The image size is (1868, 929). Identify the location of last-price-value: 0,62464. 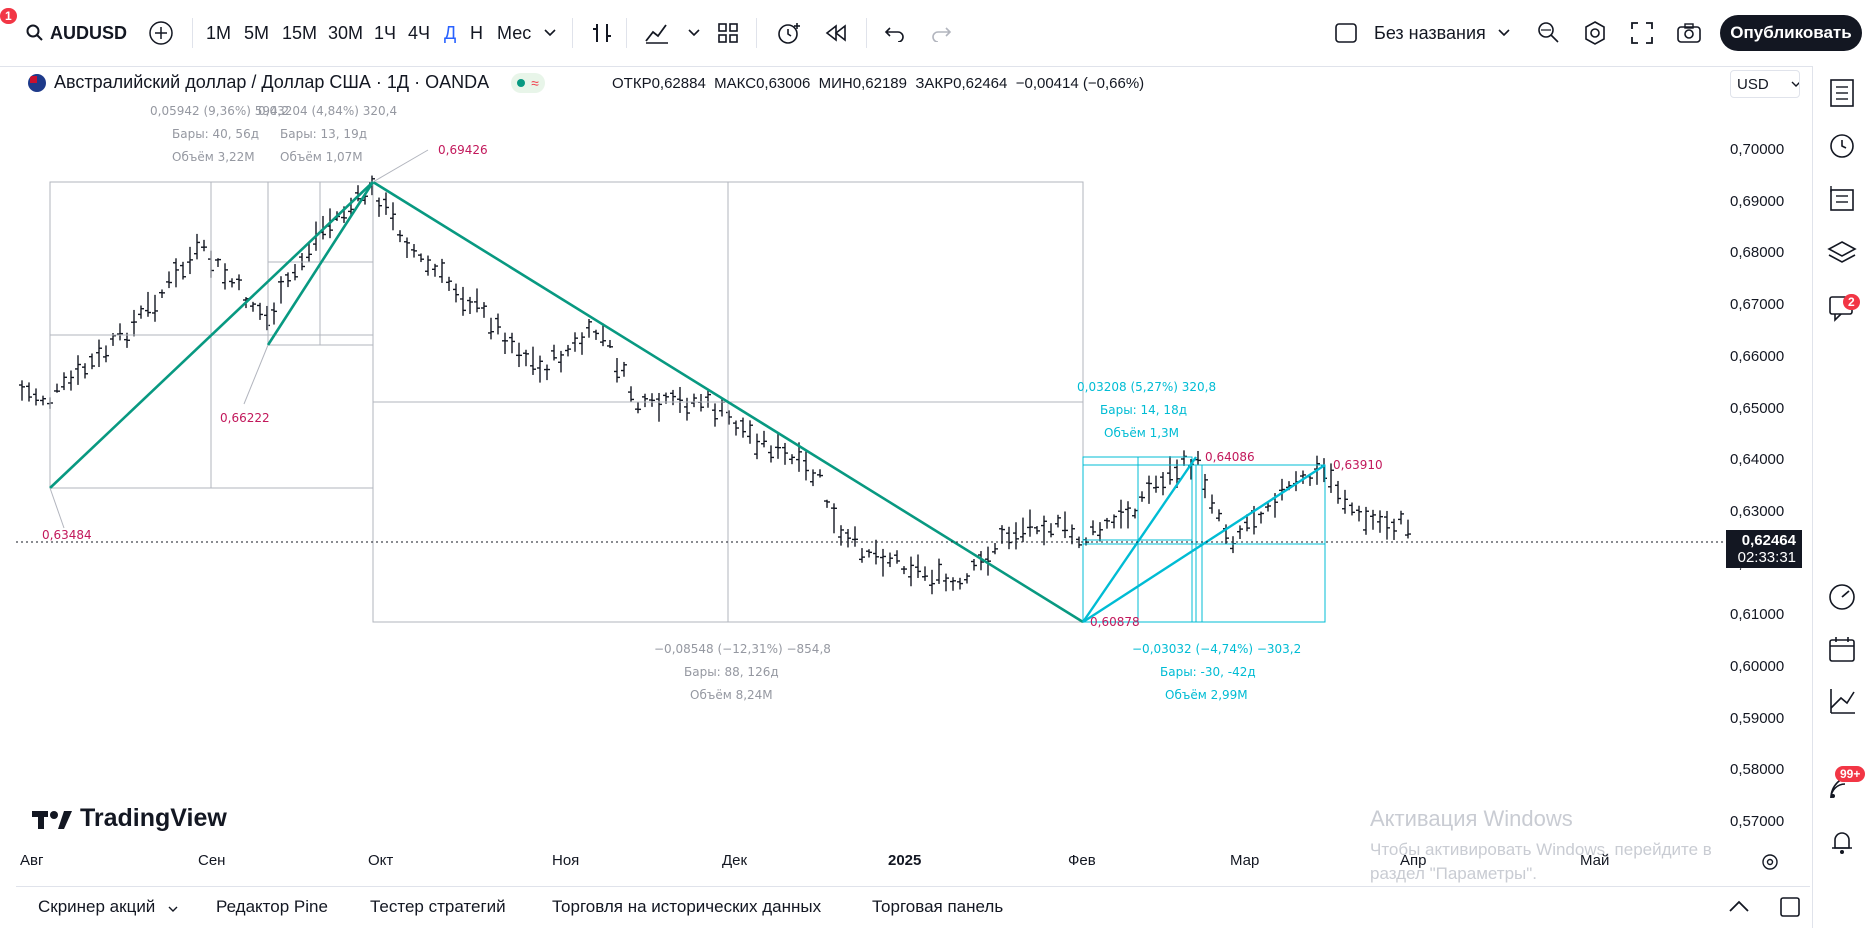
(1768, 540).